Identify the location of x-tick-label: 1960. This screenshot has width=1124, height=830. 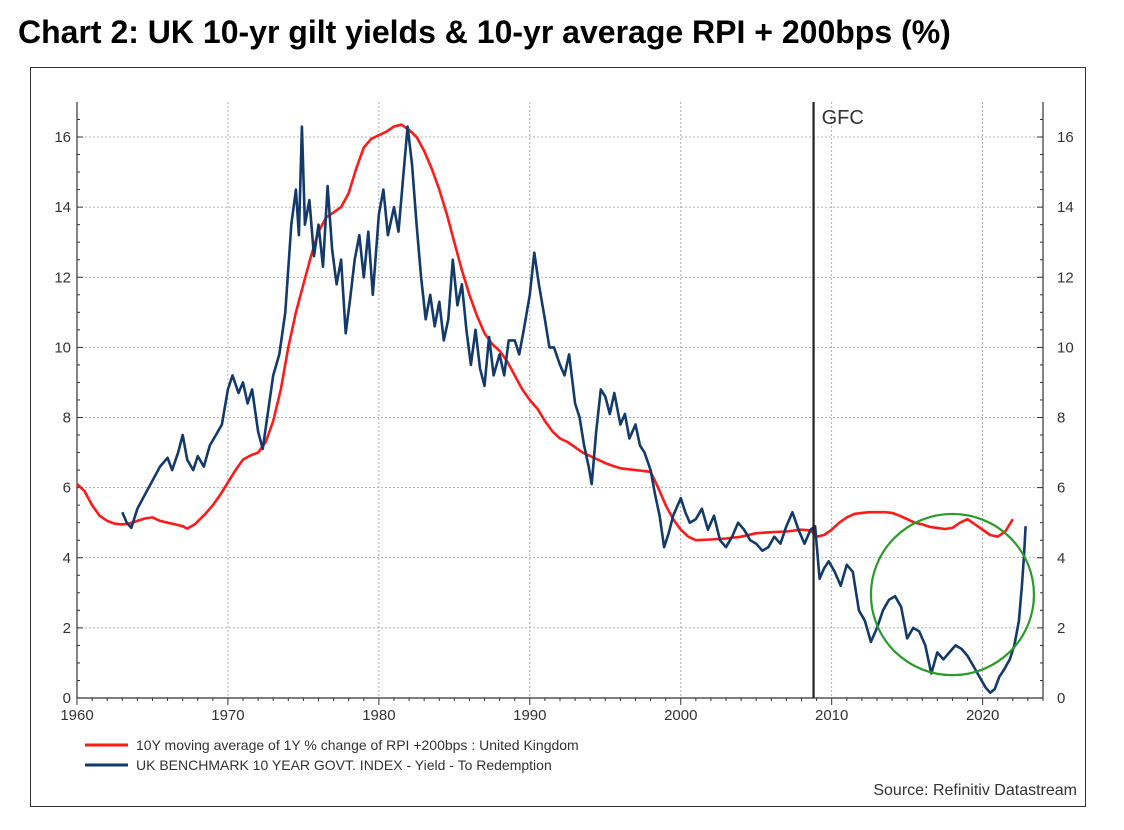
(76, 715).